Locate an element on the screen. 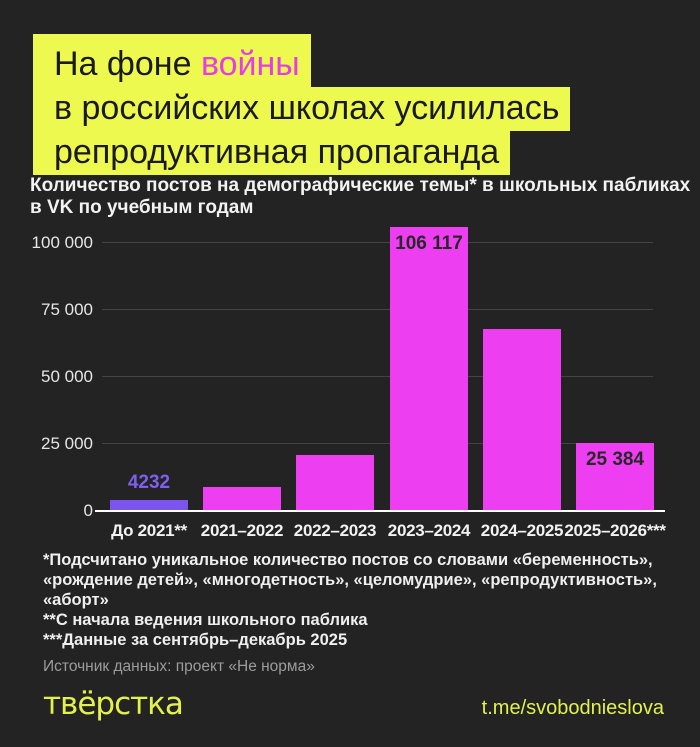 The width and height of the screenshot is (700, 747). bar-value-label: 25 384 is located at coordinates (615, 459).